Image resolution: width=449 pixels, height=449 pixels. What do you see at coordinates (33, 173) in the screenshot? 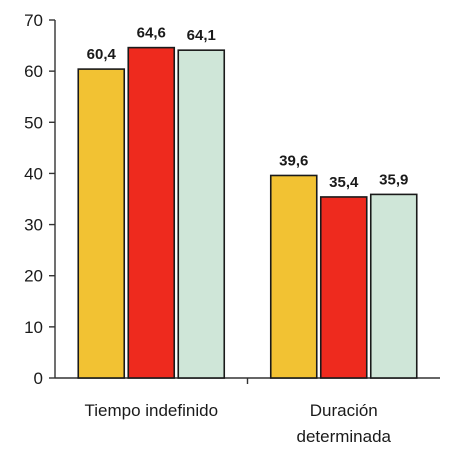
I see `y-tick-label: 40` at bounding box center [33, 173].